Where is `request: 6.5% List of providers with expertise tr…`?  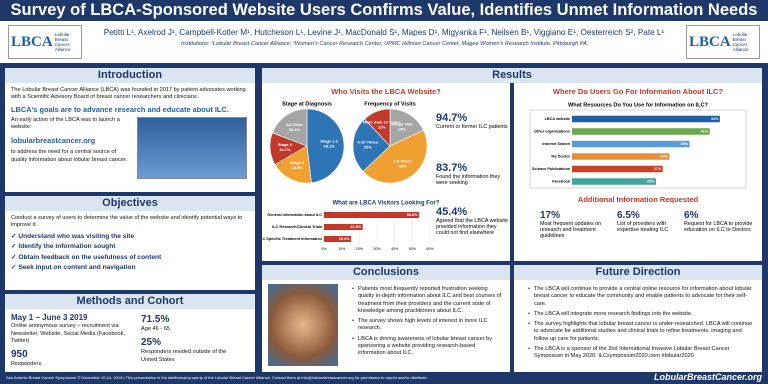 request: 6.5% List of providers with expertise tr… is located at coordinates (646, 221).